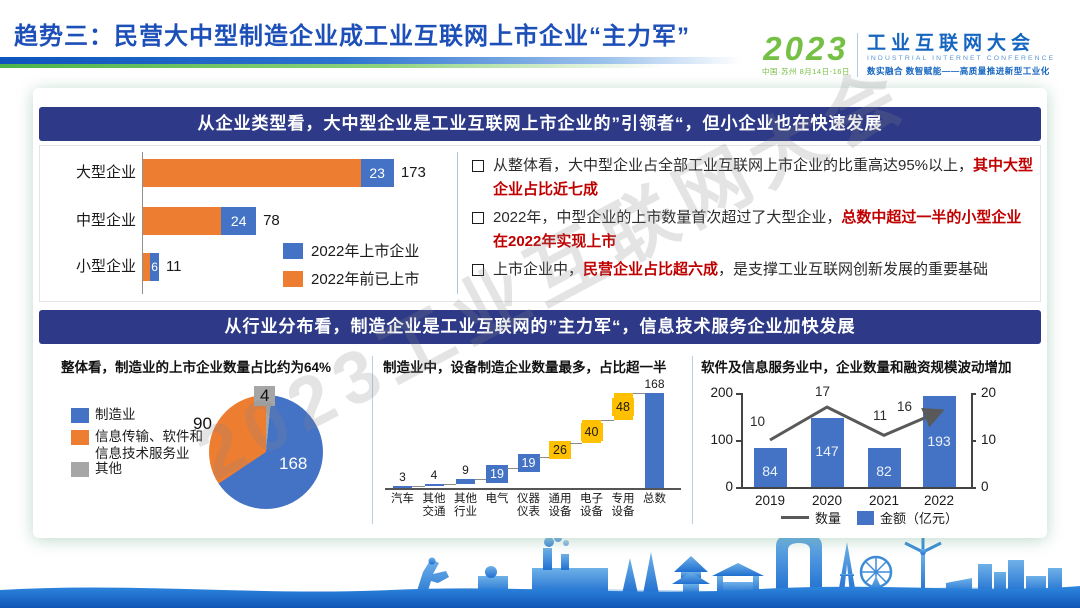  Describe the element at coordinates (654, 499) in the screenshot. I see `waterfall-category-label: 总数` at that location.